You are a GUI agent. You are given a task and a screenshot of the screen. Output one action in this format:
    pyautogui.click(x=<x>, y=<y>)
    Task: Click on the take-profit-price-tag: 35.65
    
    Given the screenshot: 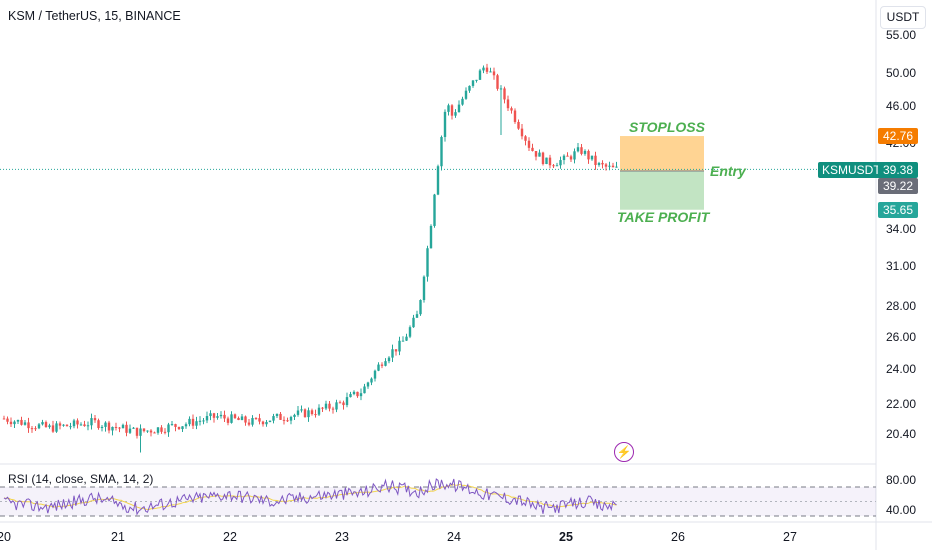 What is the action you would take?
    pyautogui.click(x=898, y=210)
    